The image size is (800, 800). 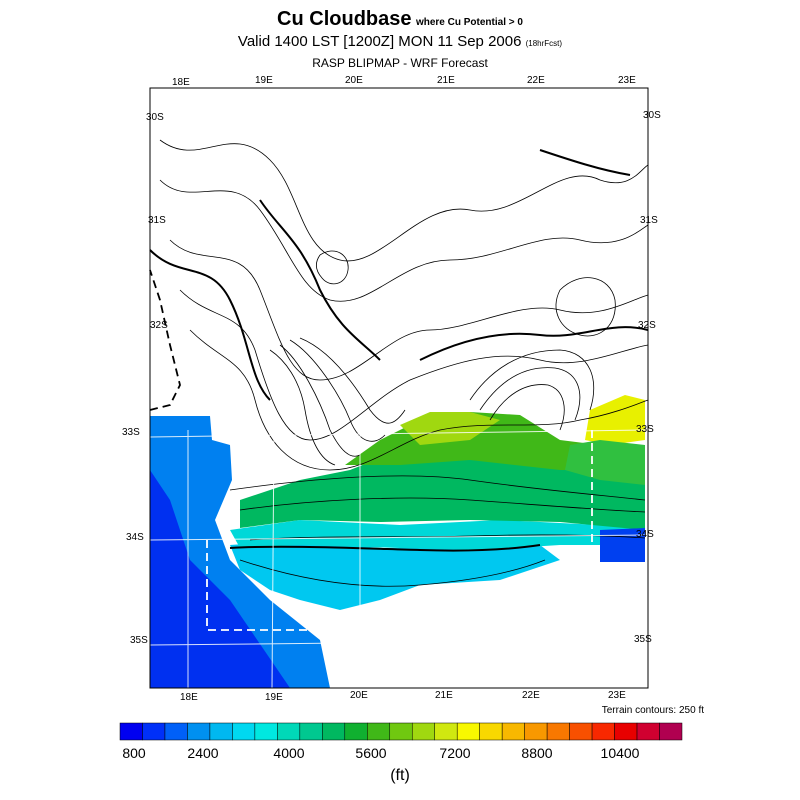 What do you see at coordinates (400, 63) in the screenshot?
I see `model-name: RASP BLIPMAP - WRF Forecast` at bounding box center [400, 63].